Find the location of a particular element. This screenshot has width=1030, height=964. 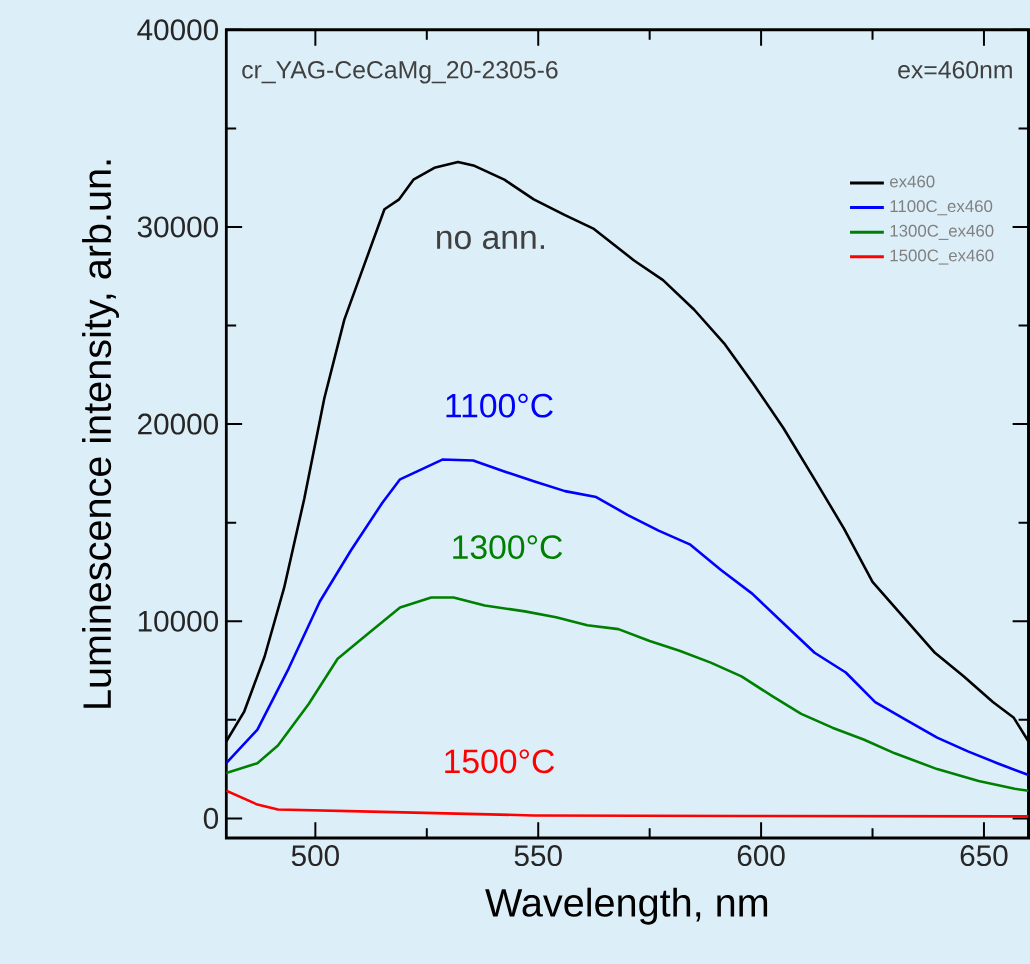

y-tick-label: 40000 is located at coordinates (178, 30).